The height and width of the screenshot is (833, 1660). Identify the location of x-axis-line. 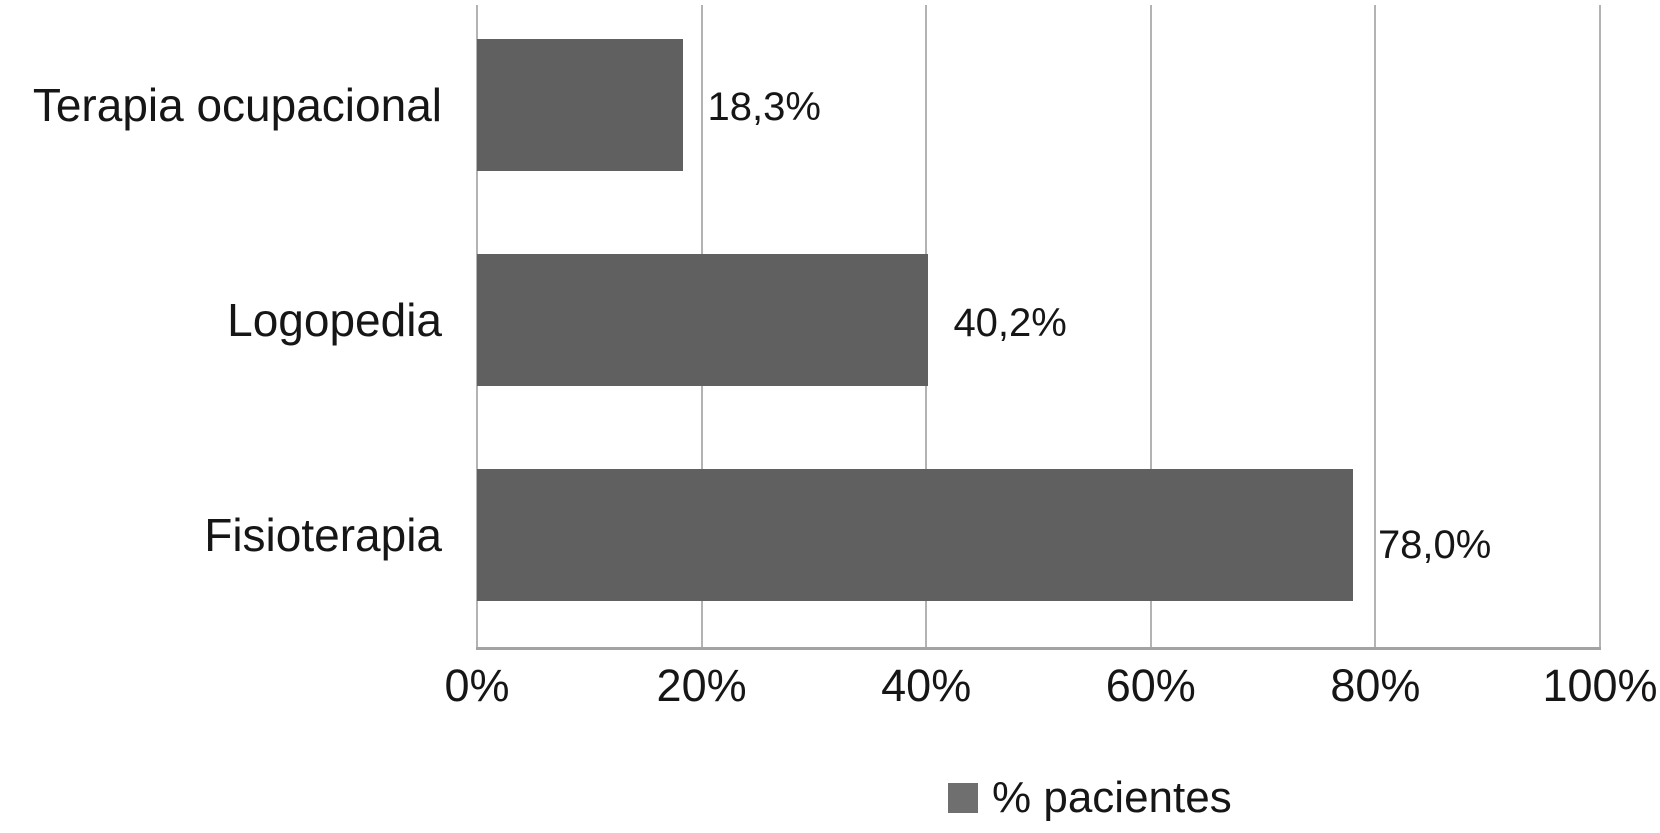
(1038, 648).